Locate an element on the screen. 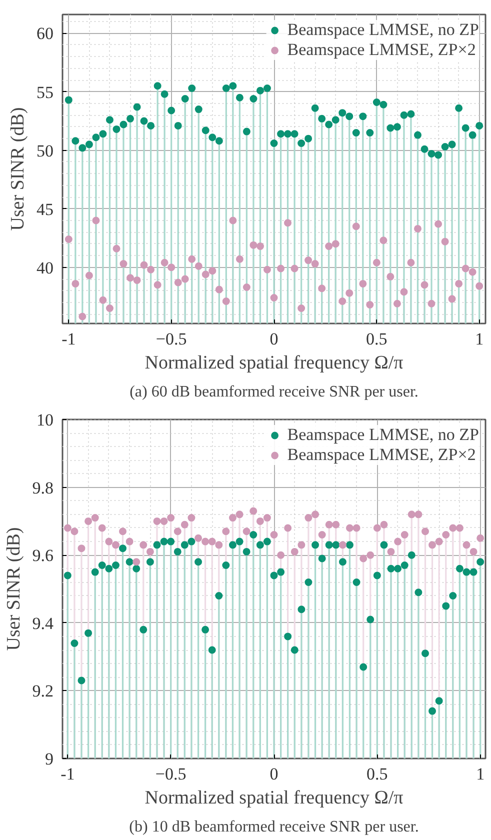 The image size is (491, 840). y-tick-label: 9.8 is located at coordinates (43, 488).